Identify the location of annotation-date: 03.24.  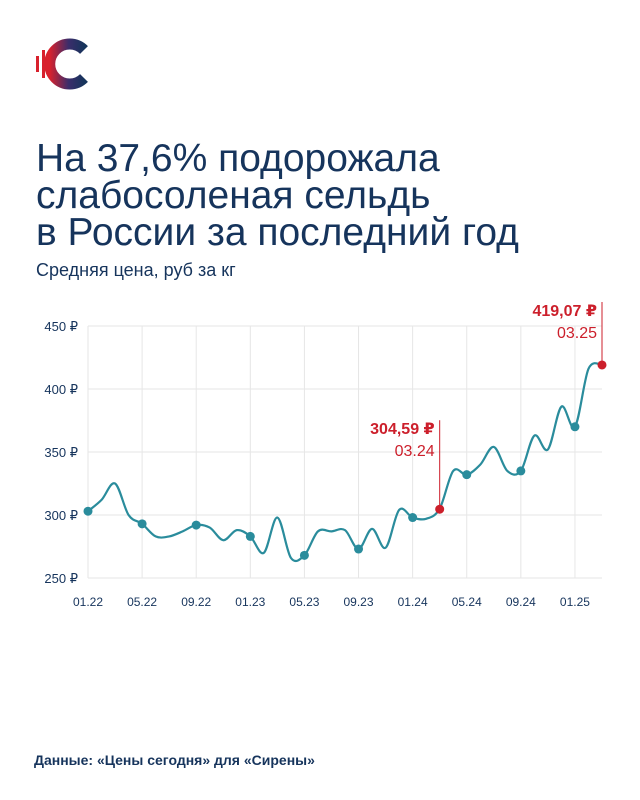
(415, 451).